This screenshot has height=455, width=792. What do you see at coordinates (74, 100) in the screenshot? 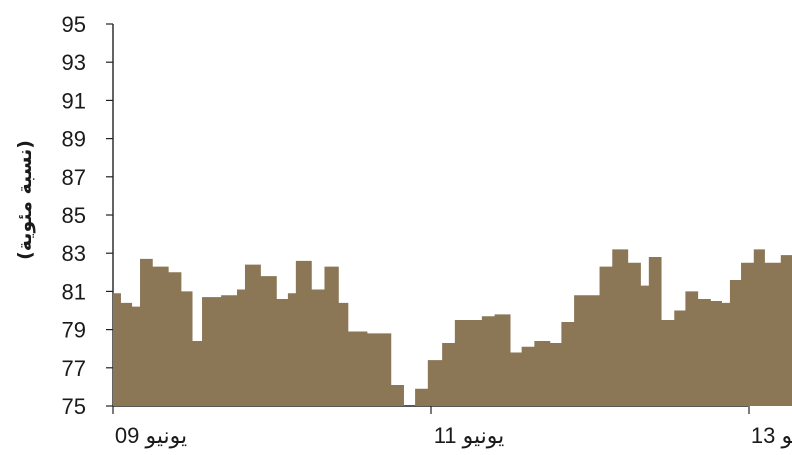
I see `y-tick-label: 91` at bounding box center [74, 100].